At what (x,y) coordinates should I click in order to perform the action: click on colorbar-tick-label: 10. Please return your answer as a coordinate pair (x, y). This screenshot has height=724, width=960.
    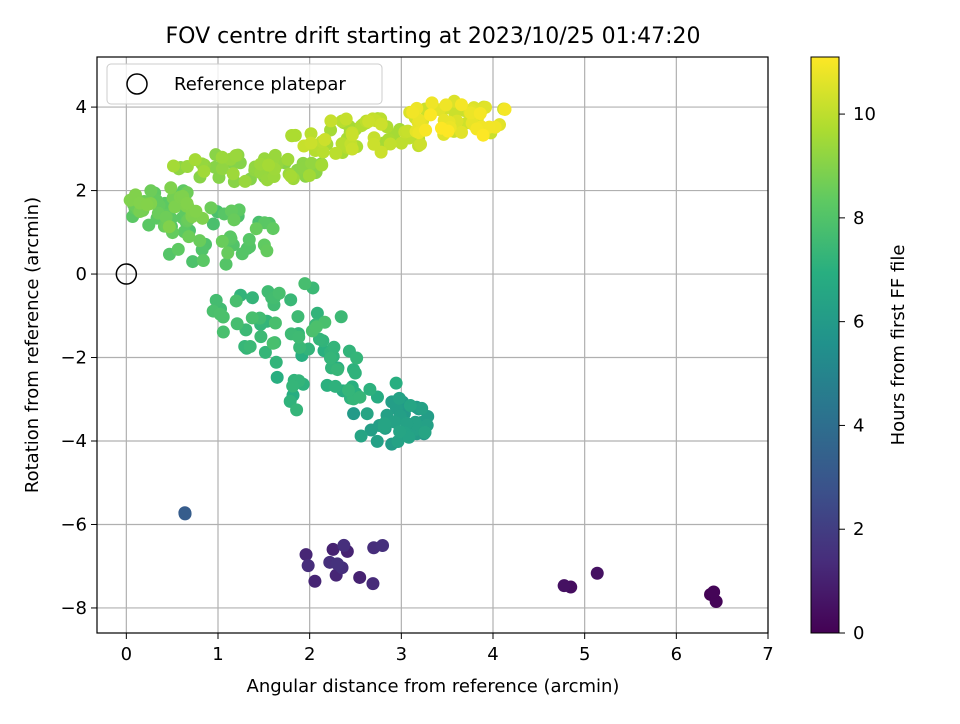
    Looking at the image, I should click on (864, 114).